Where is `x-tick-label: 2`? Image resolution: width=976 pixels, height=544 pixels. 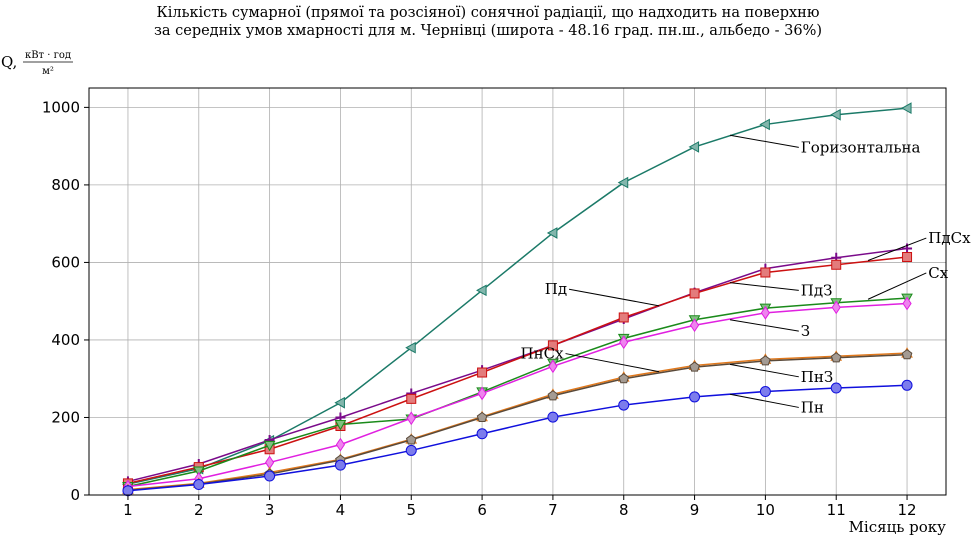
x-tick-label: 2 is located at coordinates (199, 510).